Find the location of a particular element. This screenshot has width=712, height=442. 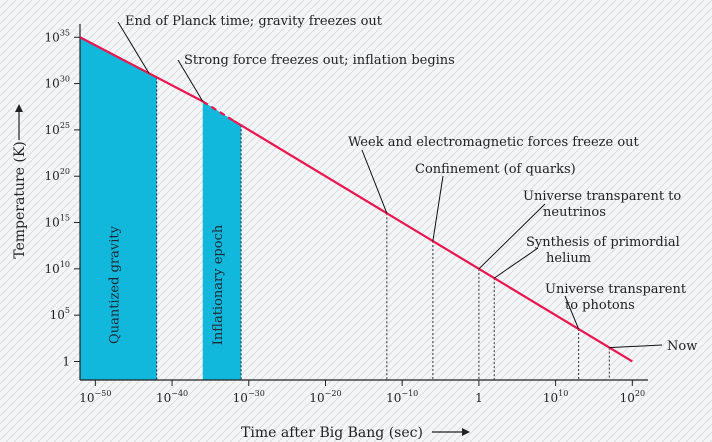

x-axis-title-arrow-head is located at coordinates (466, 432).